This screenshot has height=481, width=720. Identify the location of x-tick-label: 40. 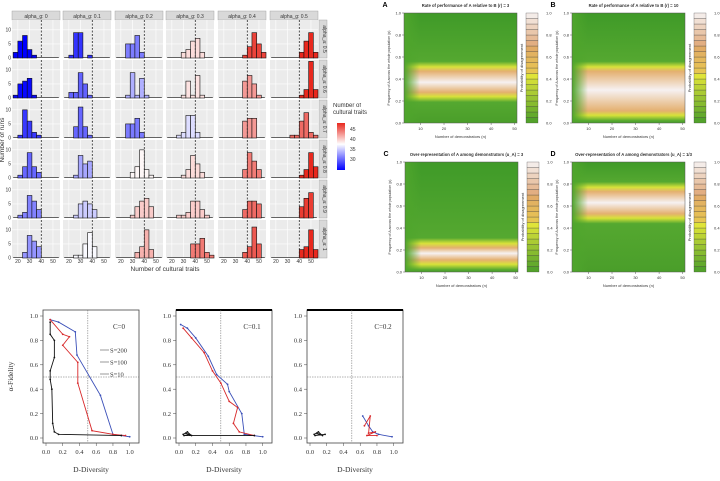
(299, 262).